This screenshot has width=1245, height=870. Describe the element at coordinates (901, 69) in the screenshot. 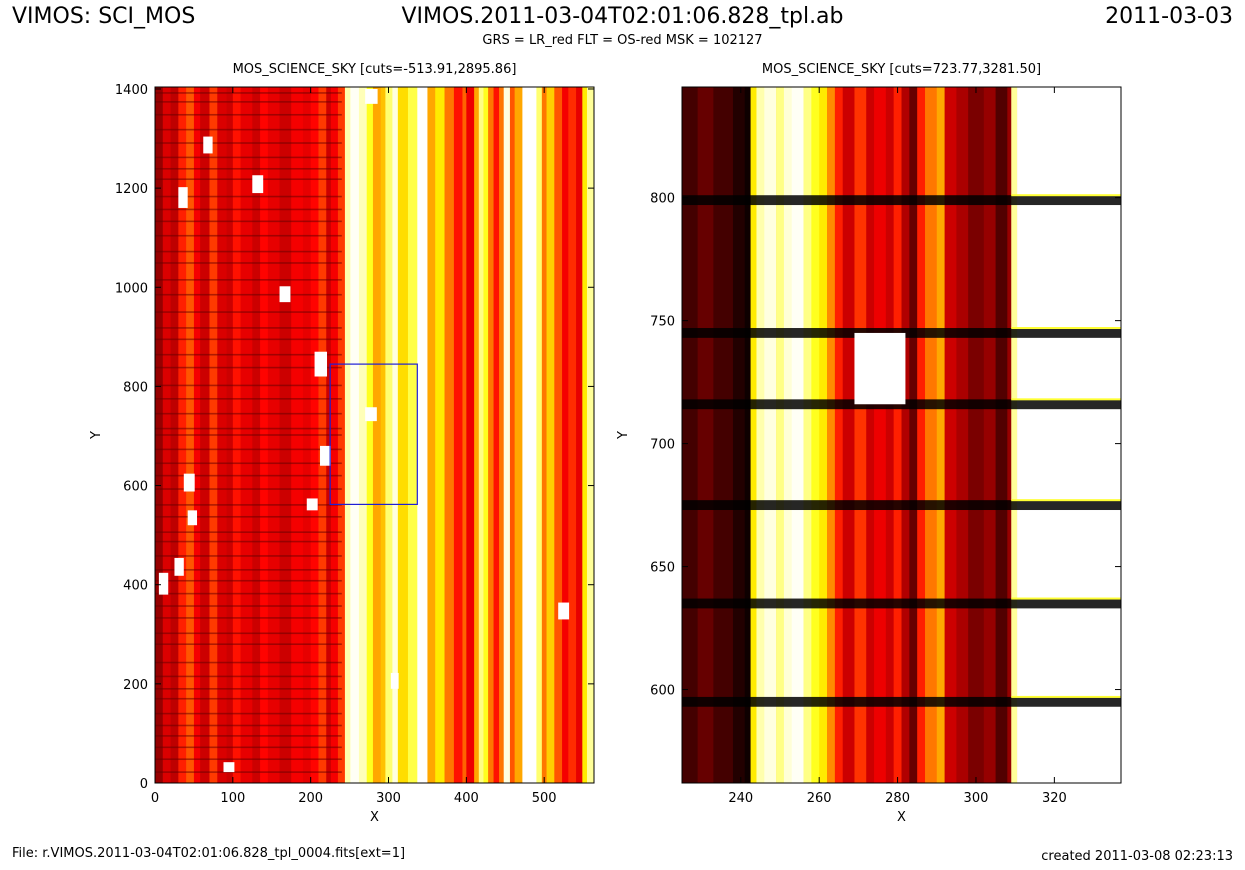

I see `panel-2-title: MOS_SCIENCE_SKY [cuts=723.77,3281.50]` at that location.